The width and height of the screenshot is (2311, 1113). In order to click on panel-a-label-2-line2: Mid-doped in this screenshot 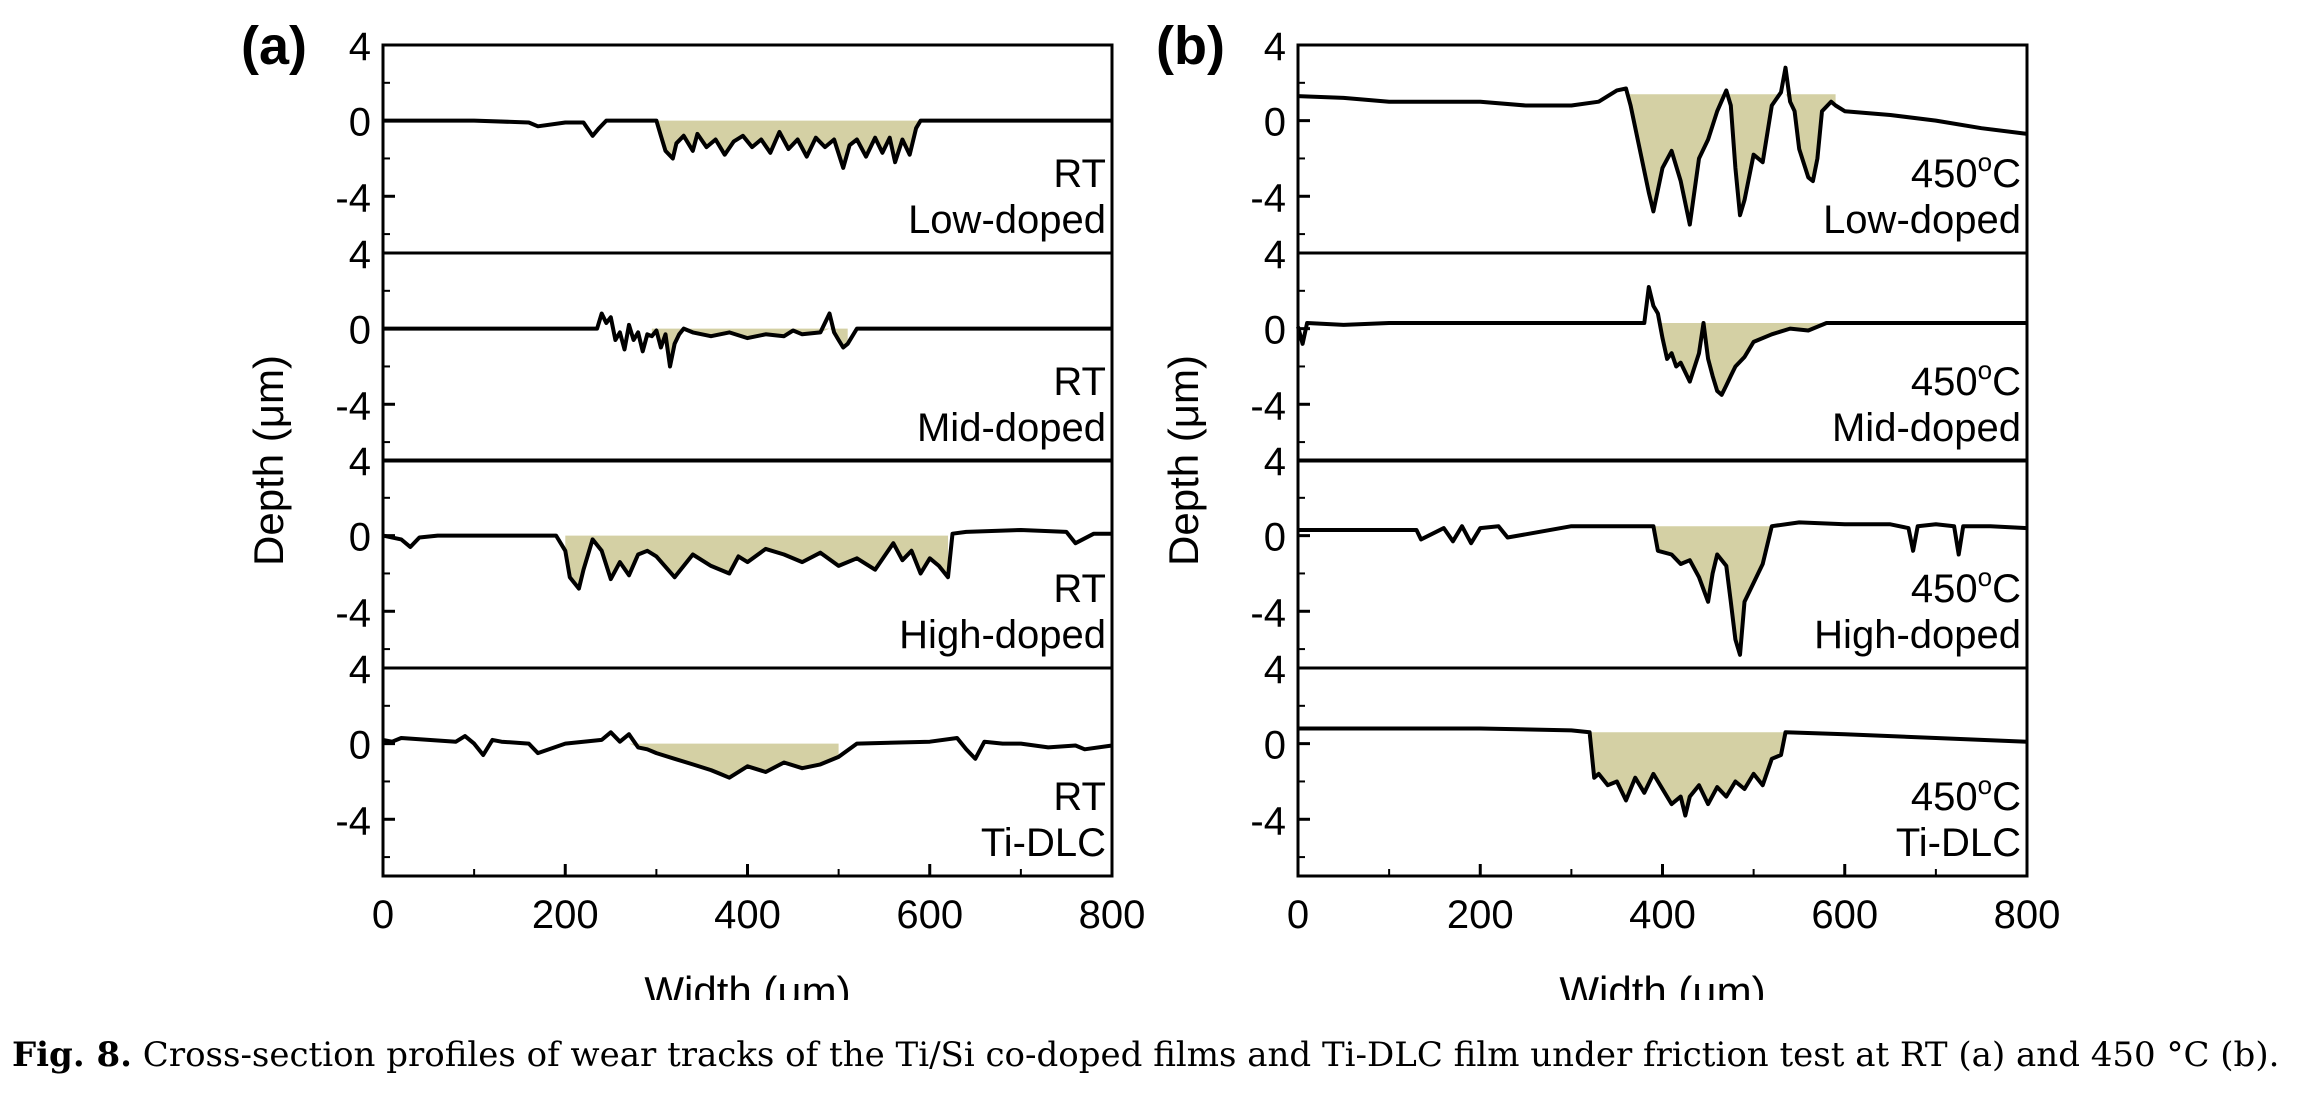, I will do `click(1011, 428)`.